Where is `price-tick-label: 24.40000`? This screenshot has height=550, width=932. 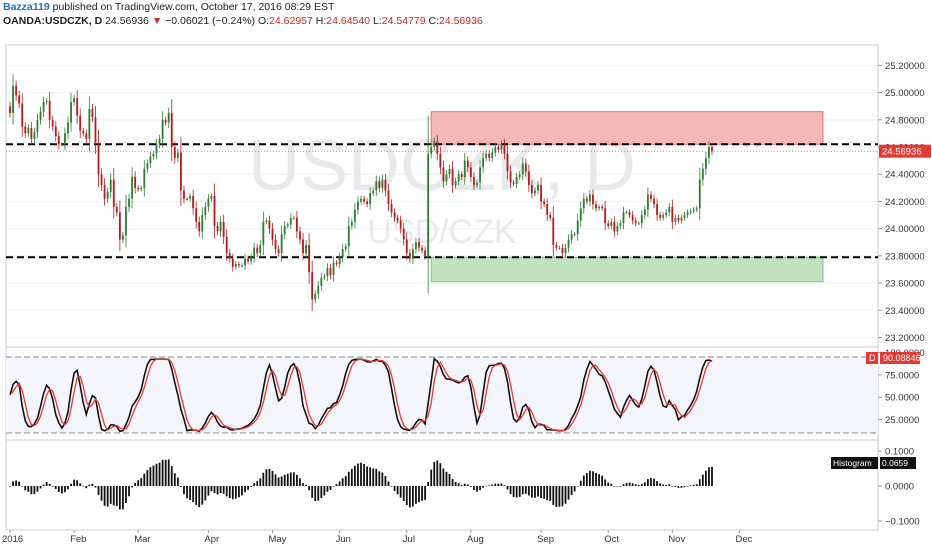
price-tick-label: 24.40000 is located at coordinates (905, 175).